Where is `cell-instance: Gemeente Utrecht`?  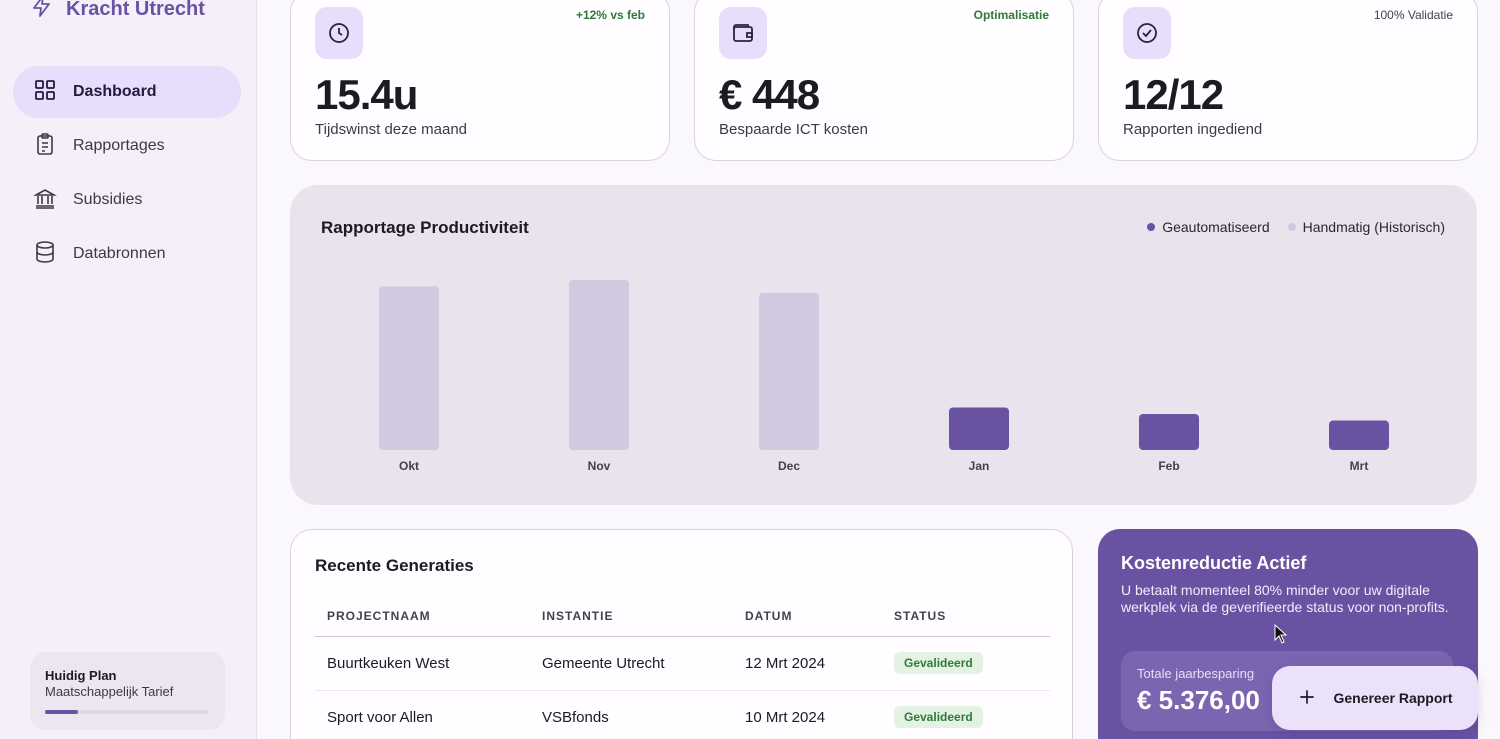 cell-instance: Gemeente Utrecht is located at coordinates (631, 663).